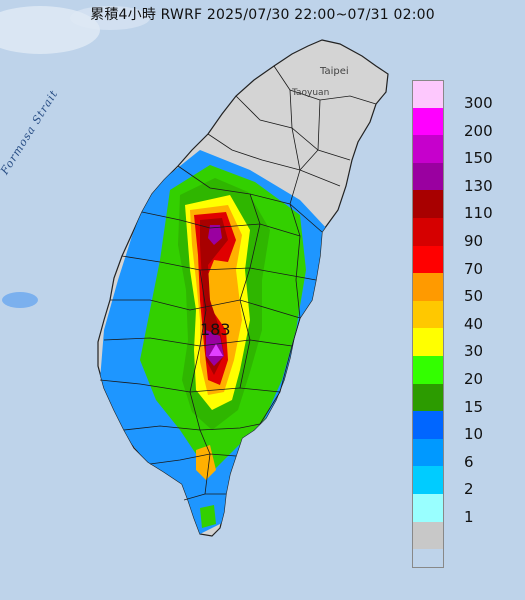  I want to click on legend-row: 1, so click(453, 509).